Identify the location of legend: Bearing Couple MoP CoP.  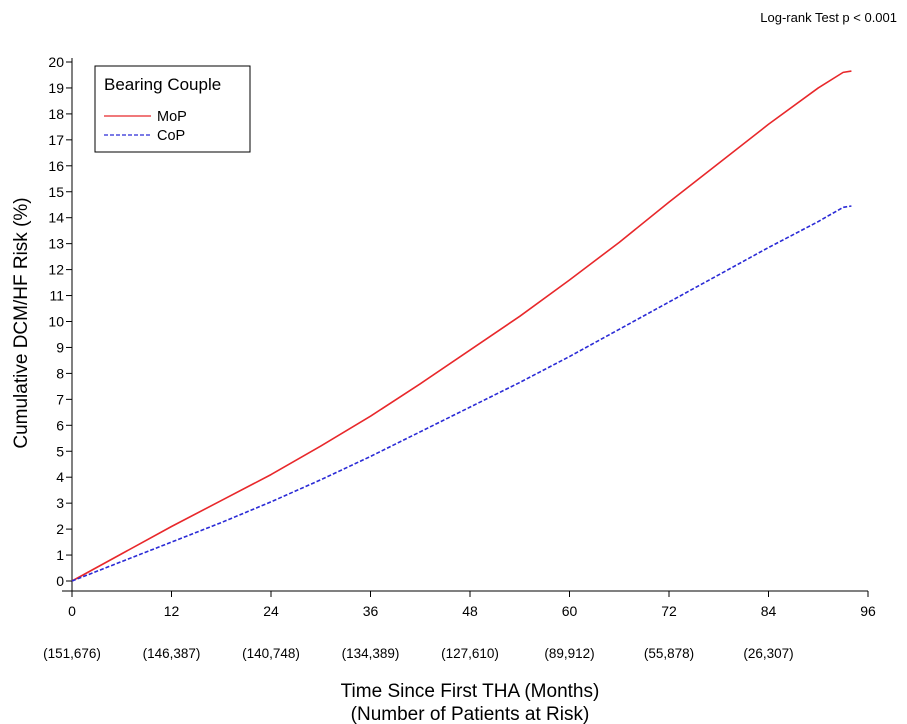
(172, 109).